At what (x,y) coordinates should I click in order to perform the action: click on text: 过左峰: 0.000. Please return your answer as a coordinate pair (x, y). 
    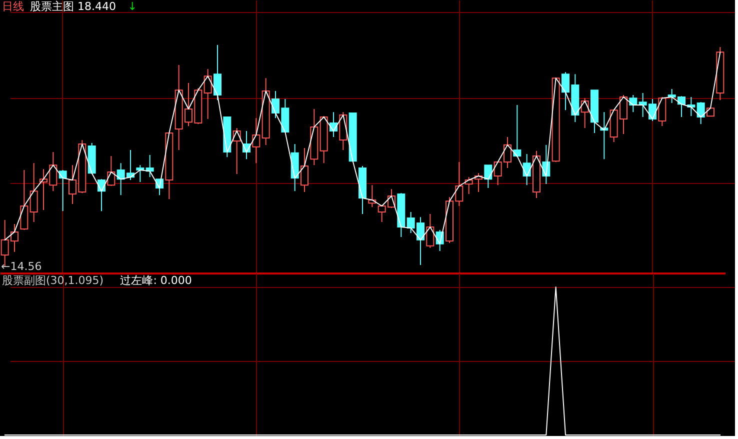
    Looking at the image, I should click on (156, 280).